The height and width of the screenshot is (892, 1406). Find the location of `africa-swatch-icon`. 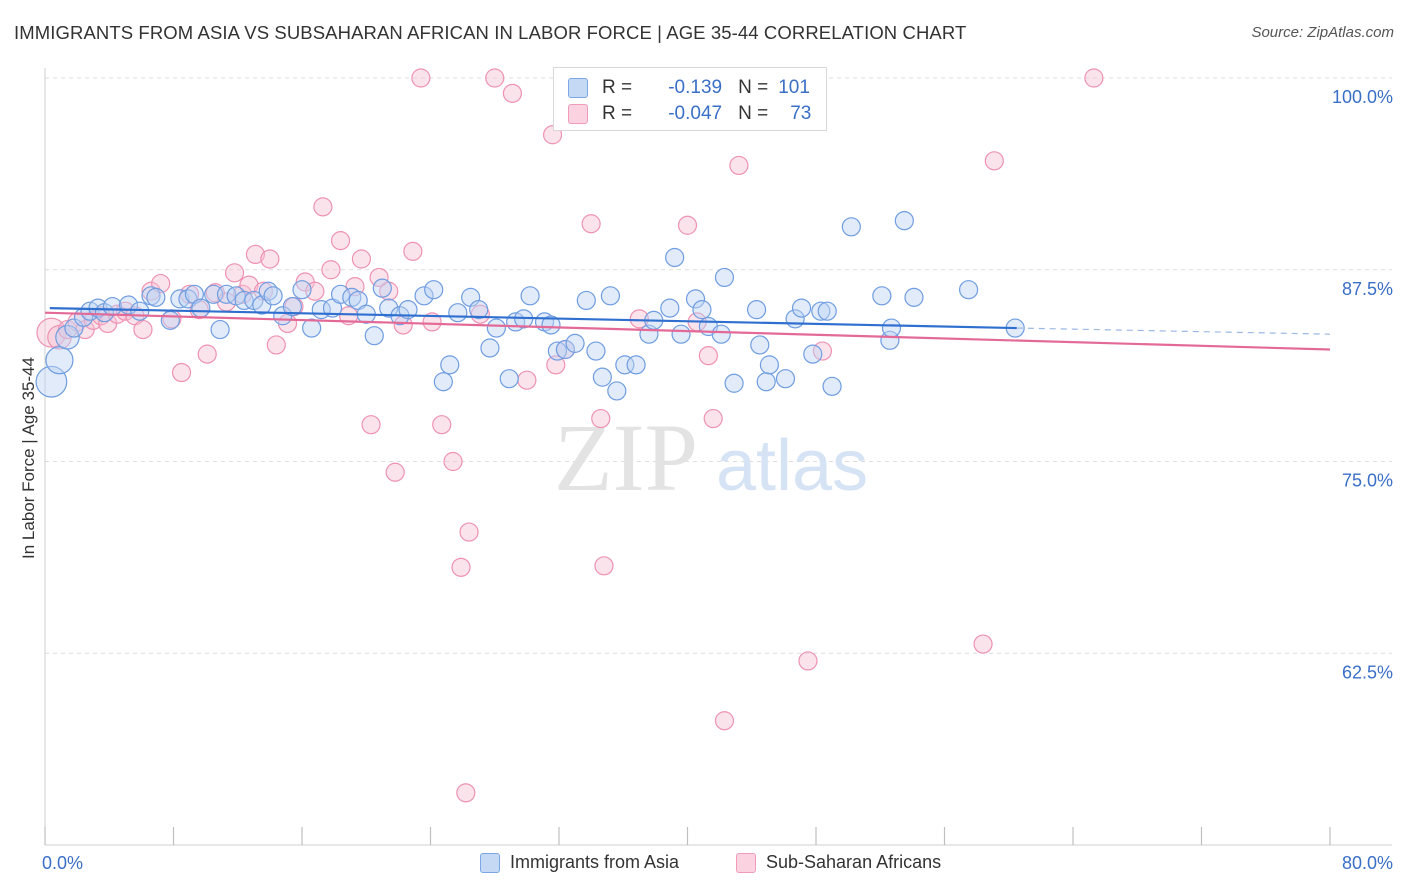

africa-swatch-icon is located at coordinates (578, 114).